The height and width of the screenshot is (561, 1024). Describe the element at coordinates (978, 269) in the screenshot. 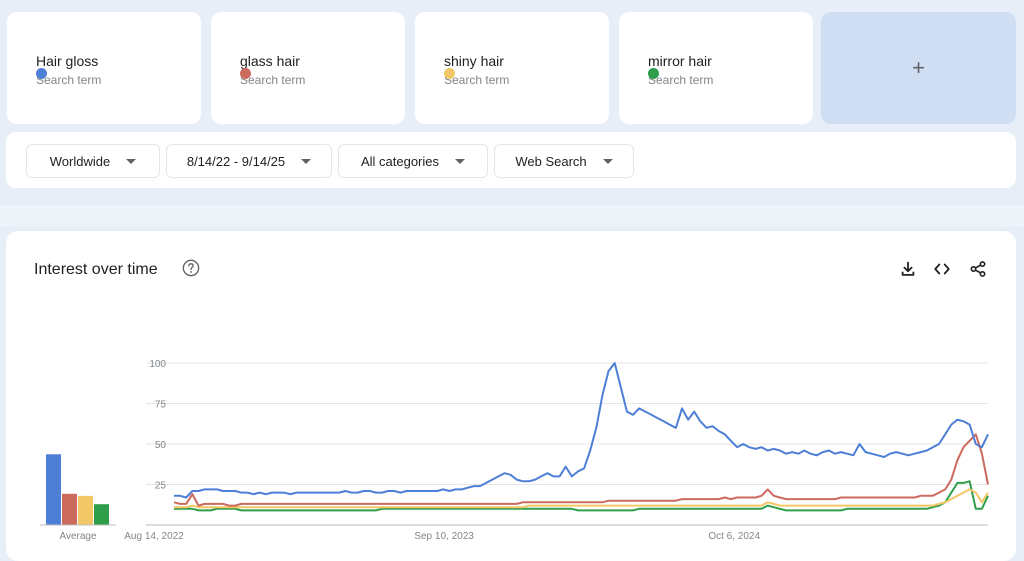

I see `share-icon` at that location.